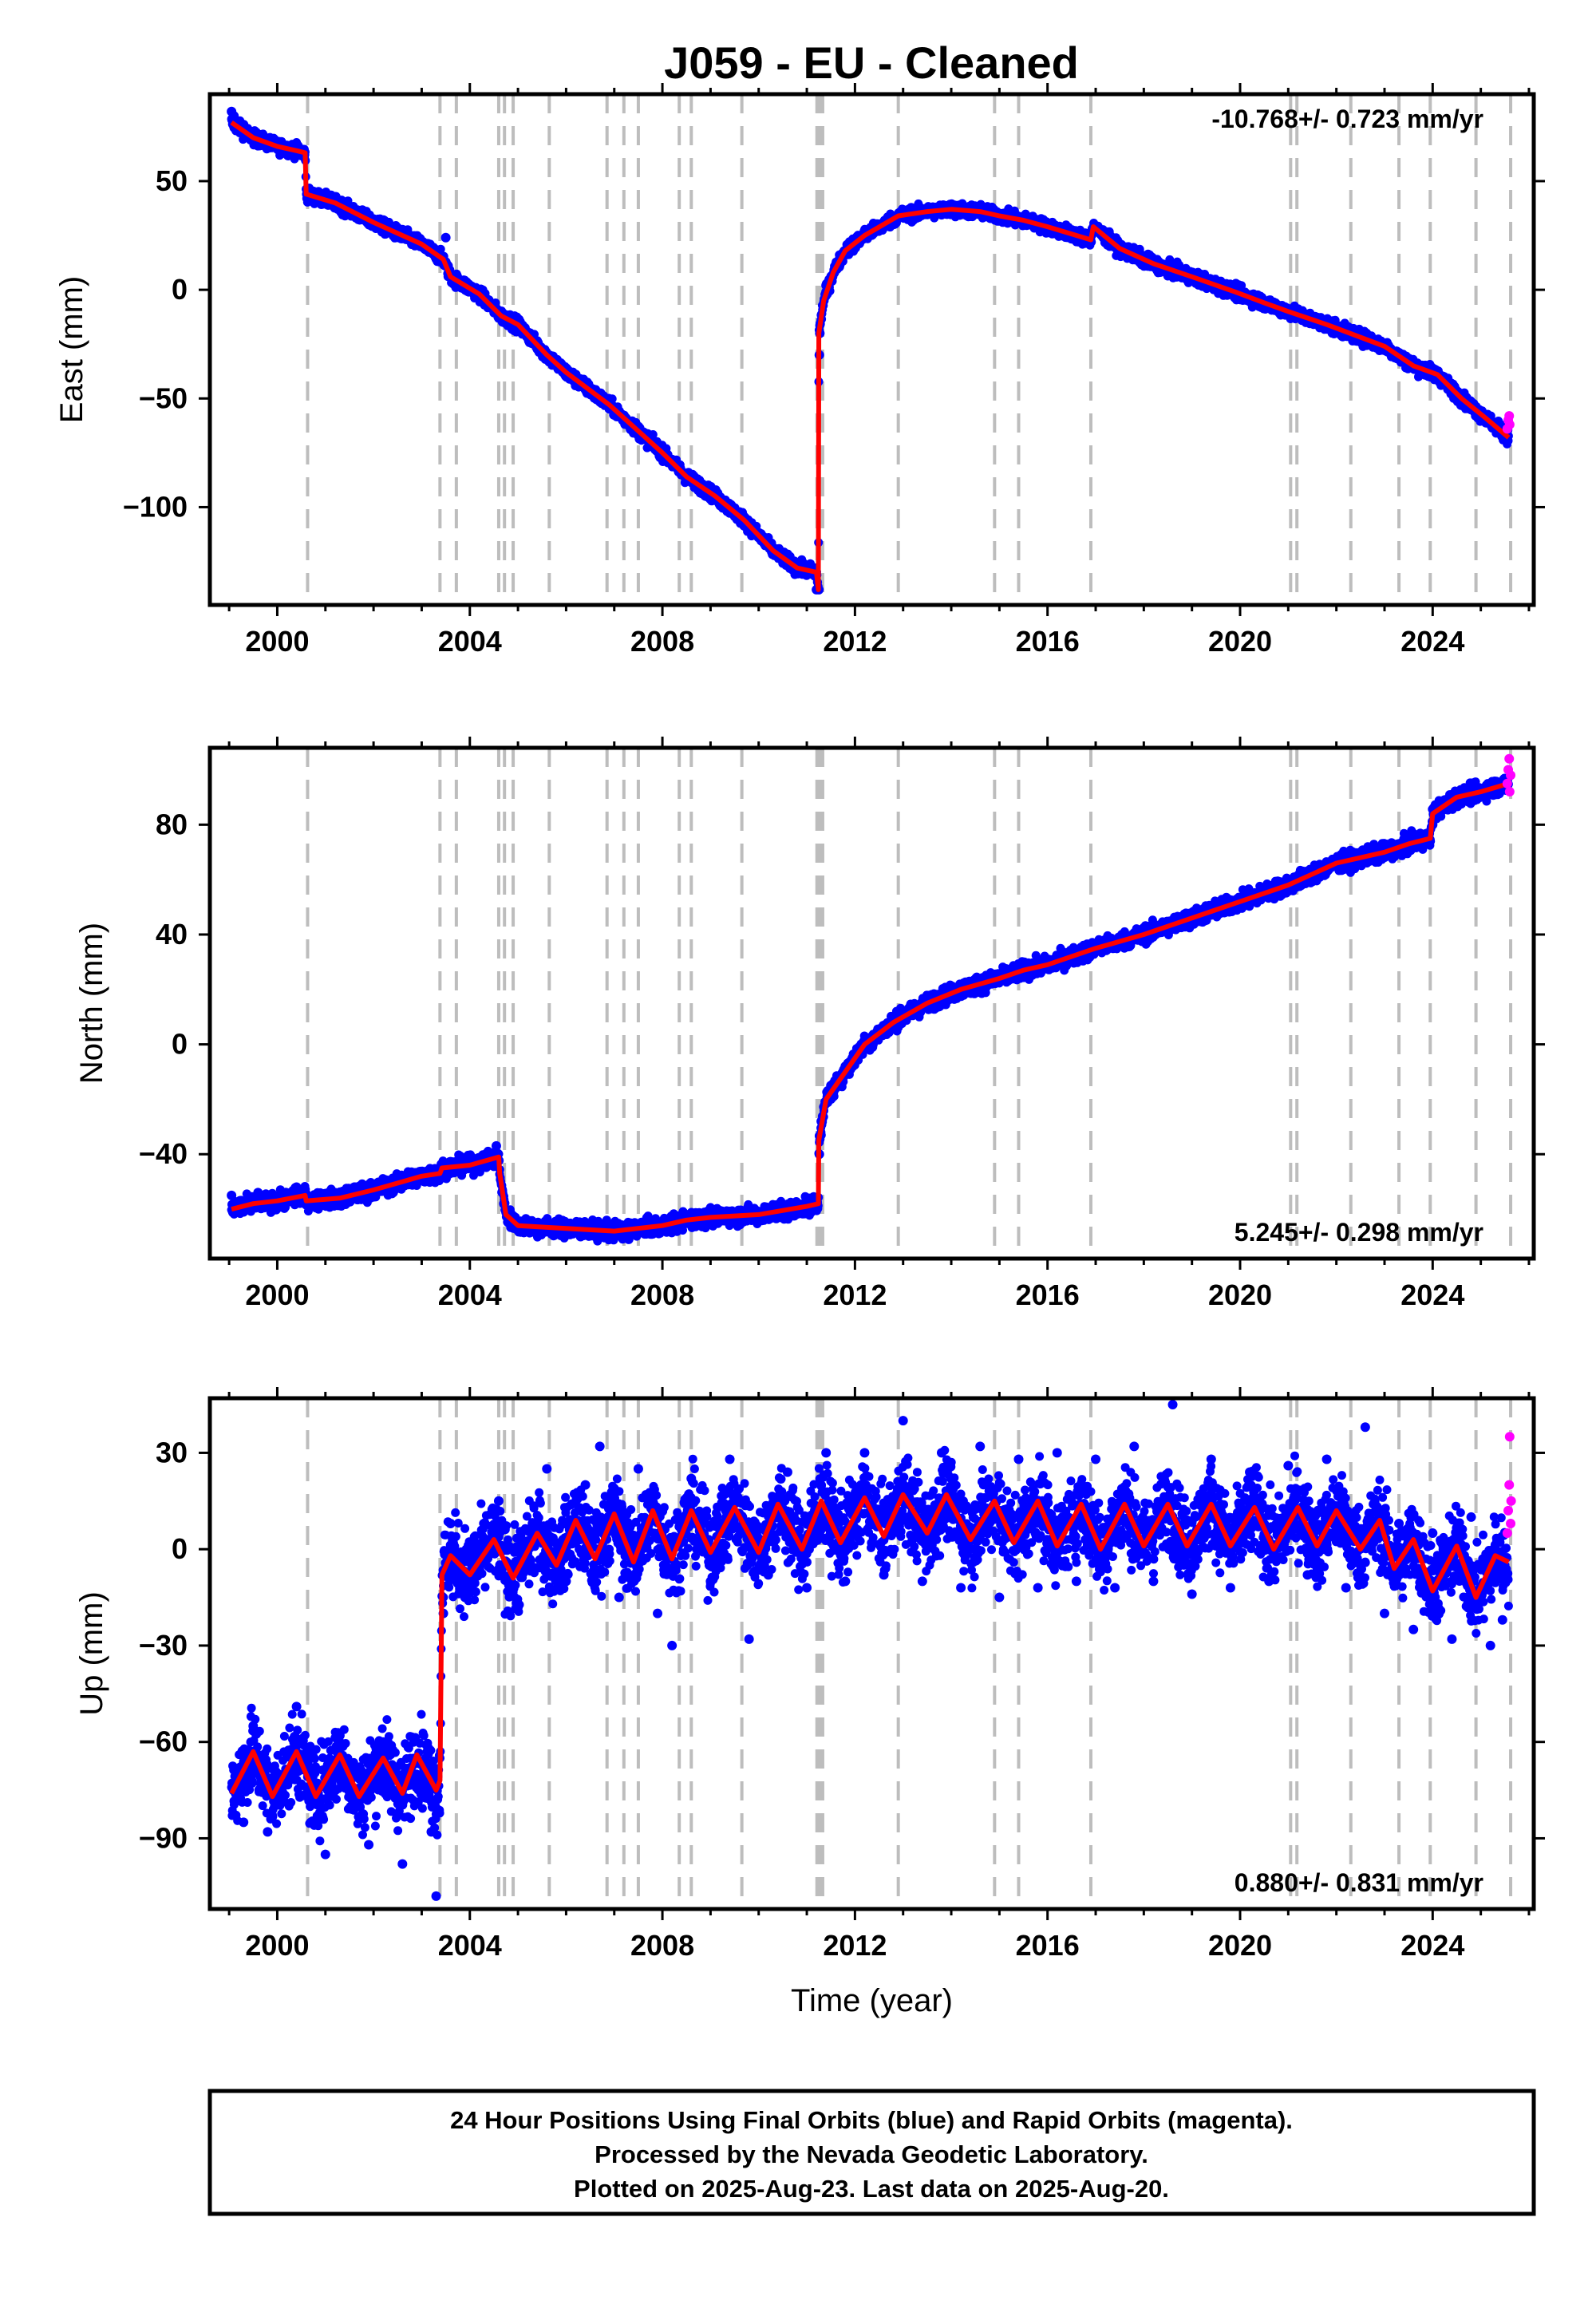 The image size is (1596, 2320). Describe the element at coordinates (277, 641) in the screenshot. I see `x-tick-label: 2000` at that location.